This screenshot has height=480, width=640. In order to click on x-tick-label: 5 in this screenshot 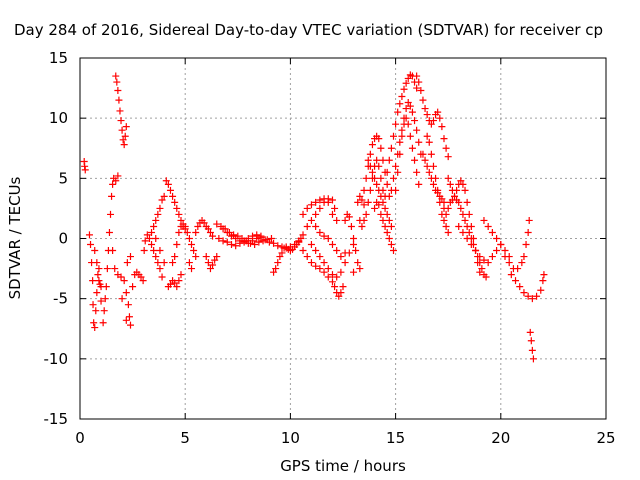, I will do `click(185, 438)`.